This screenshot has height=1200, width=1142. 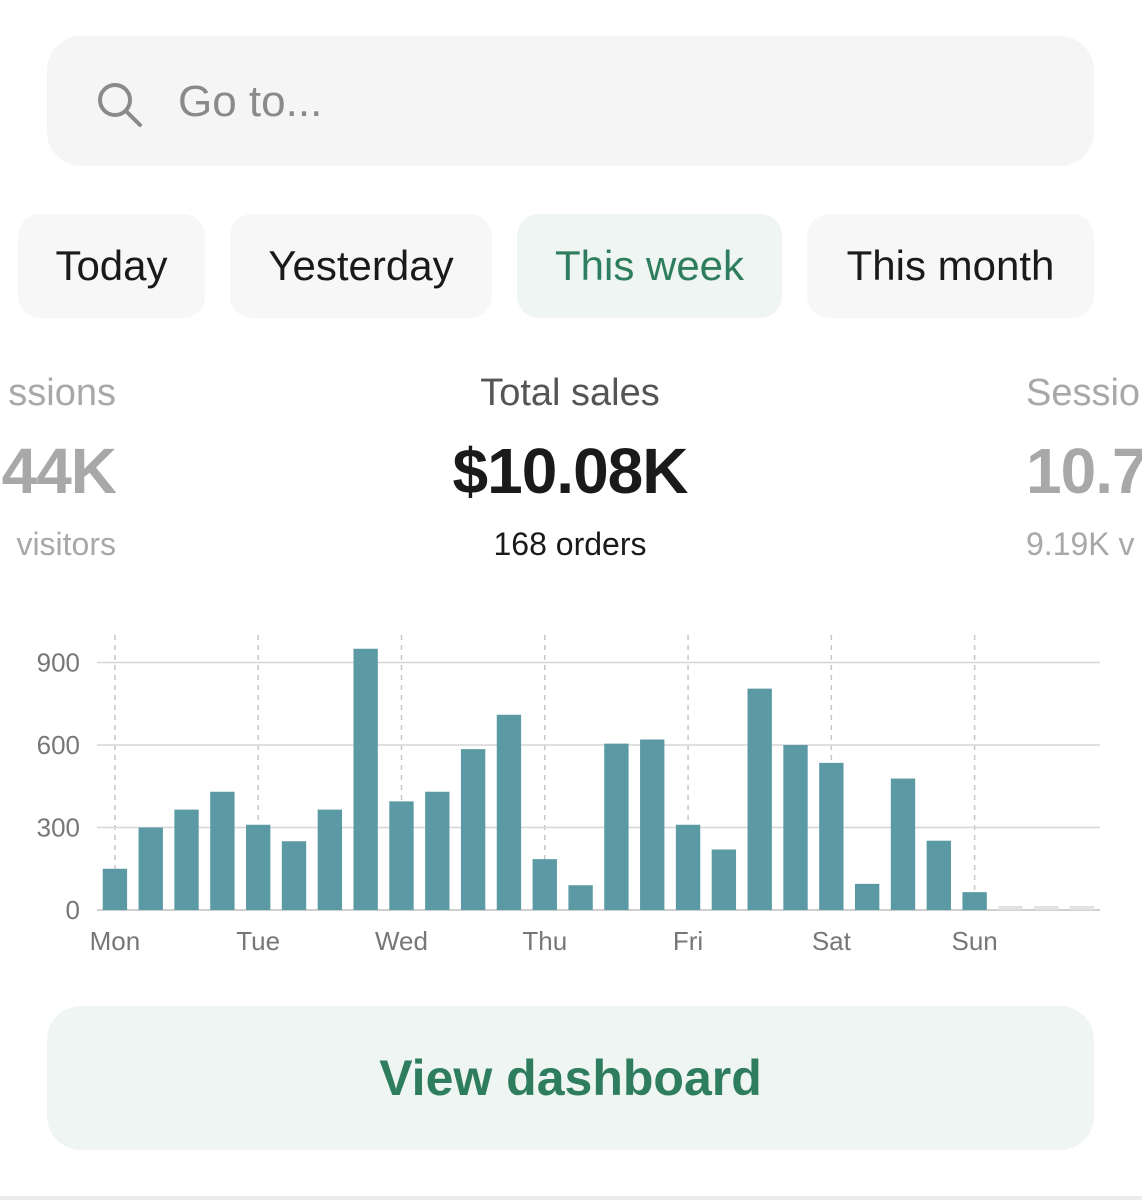 What do you see at coordinates (832, 941) in the screenshot?
I see `x-tick-label: Sat` at bounding box center [832, 941].